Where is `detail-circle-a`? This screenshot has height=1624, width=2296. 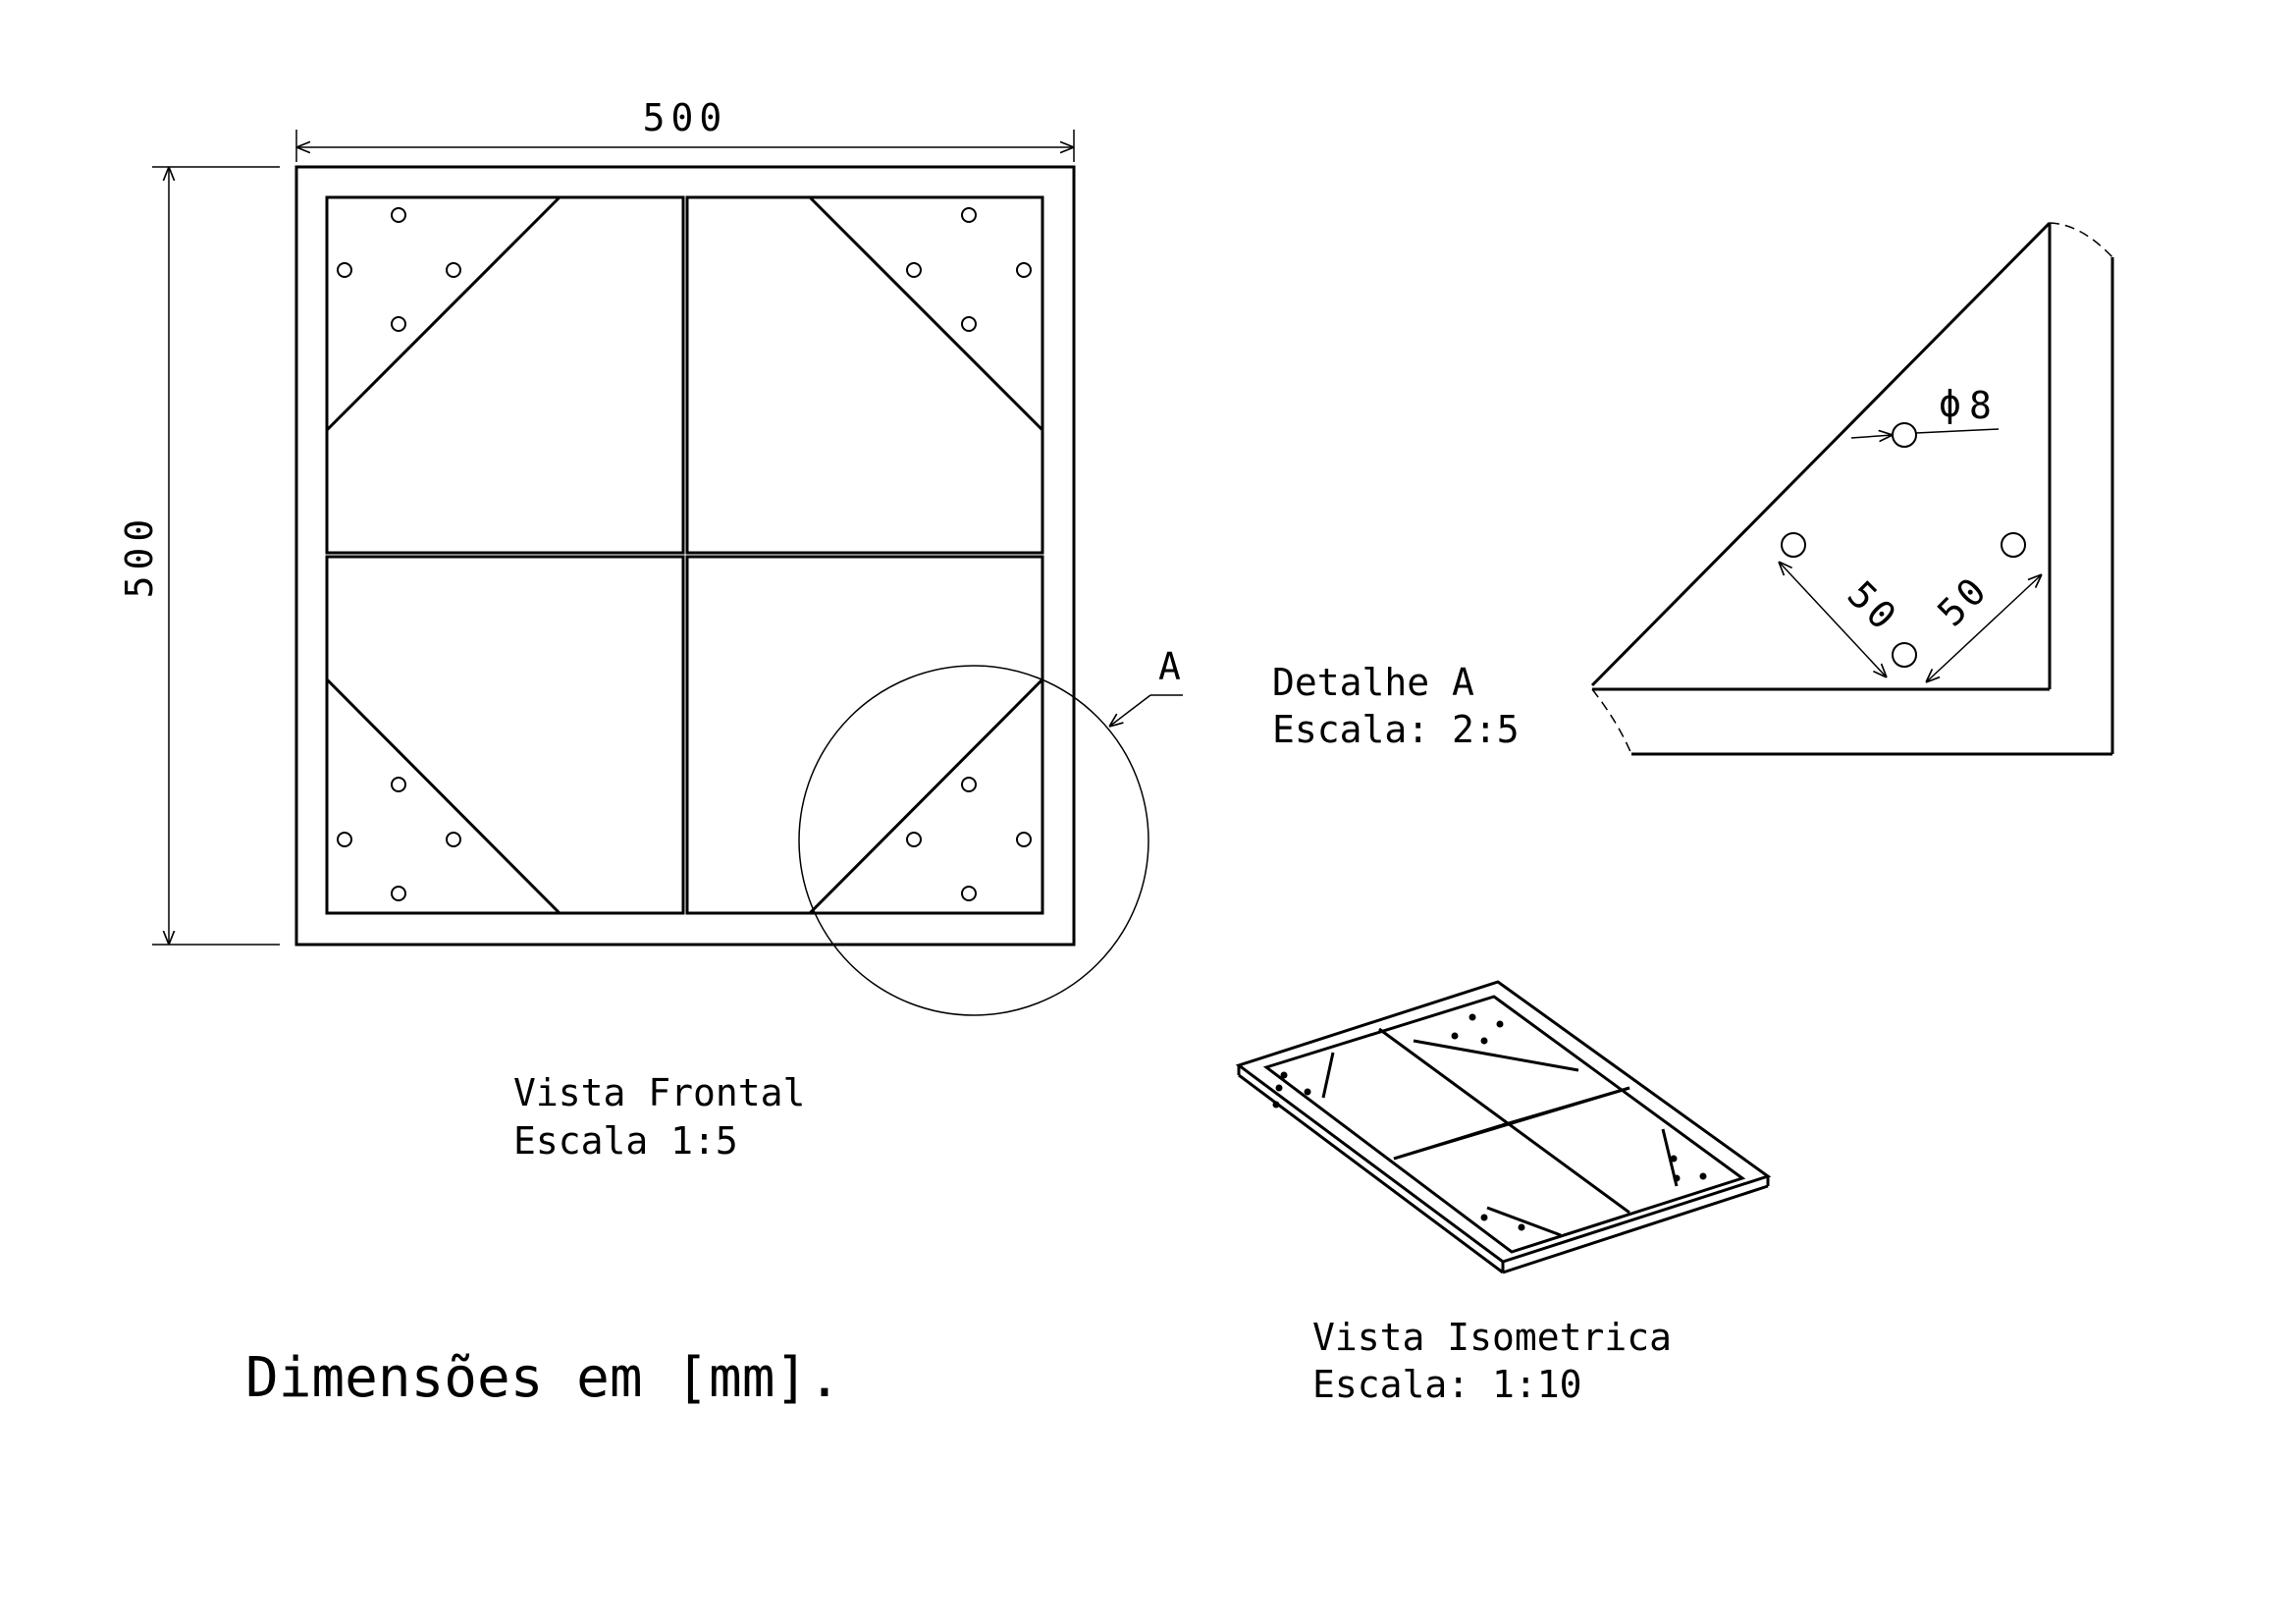 detail-circle-a is located at coordinates (974, 840).